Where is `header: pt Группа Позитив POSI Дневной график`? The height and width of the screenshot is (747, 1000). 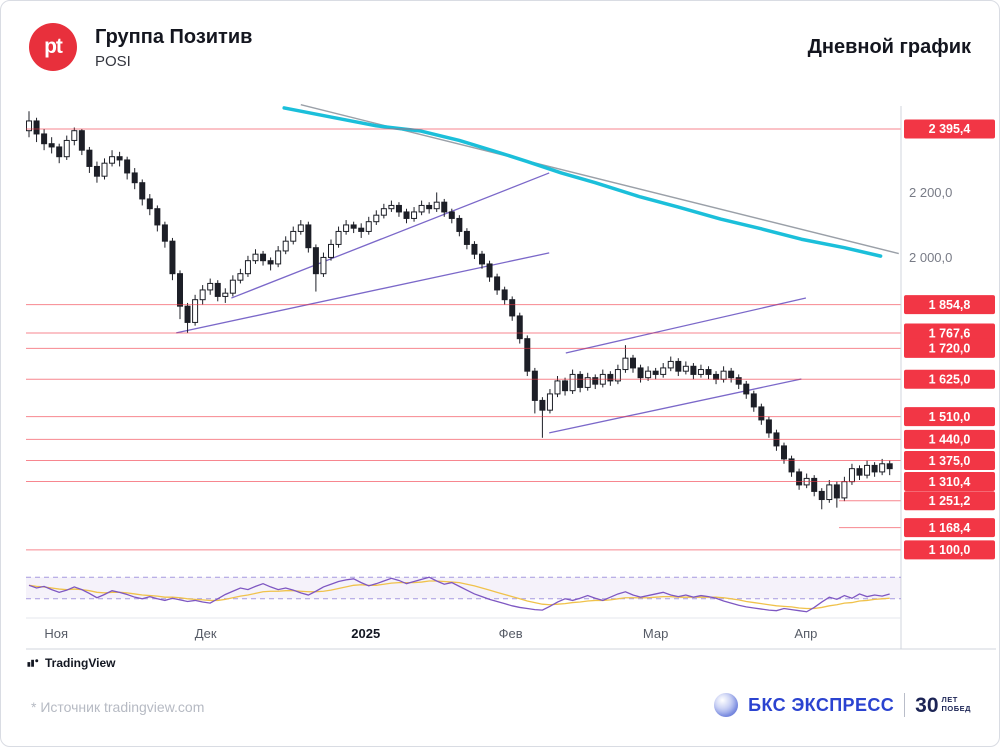 header: pt Группа Позитив POSI Дневной график is located at coordinates (500, 47).